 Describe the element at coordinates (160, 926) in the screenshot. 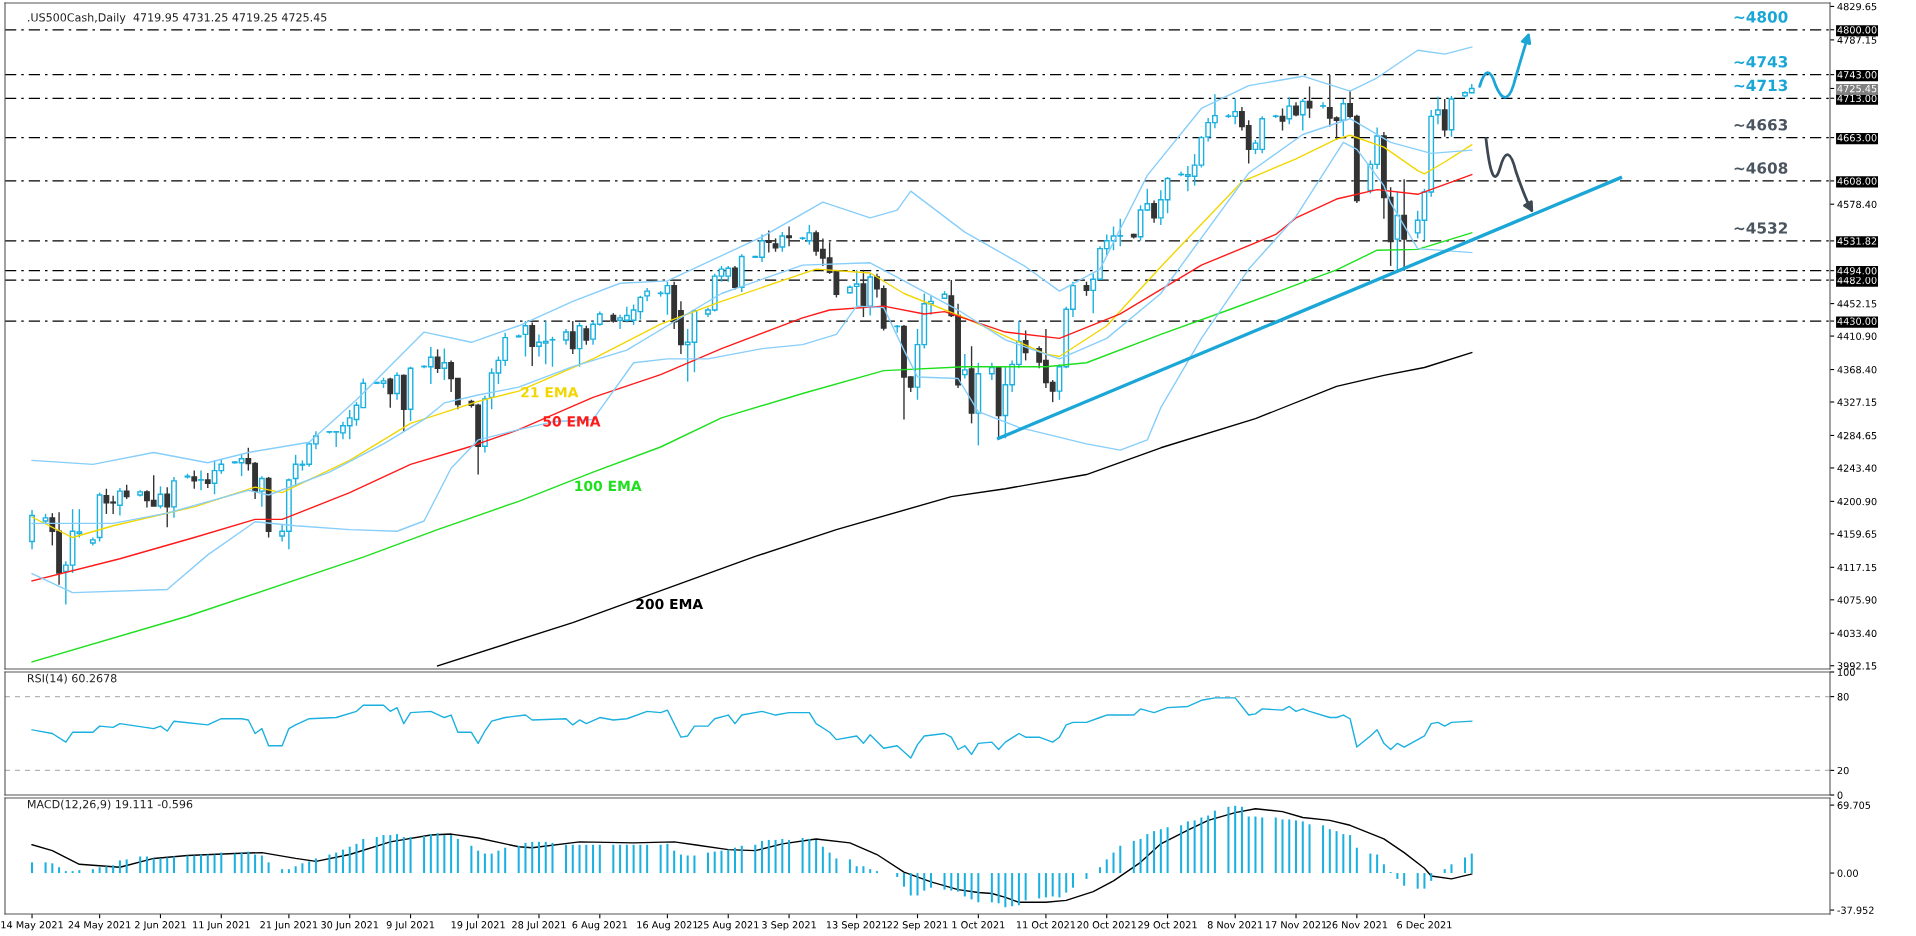

I see `x-tick-label: 2 Jun 2021` at that location.